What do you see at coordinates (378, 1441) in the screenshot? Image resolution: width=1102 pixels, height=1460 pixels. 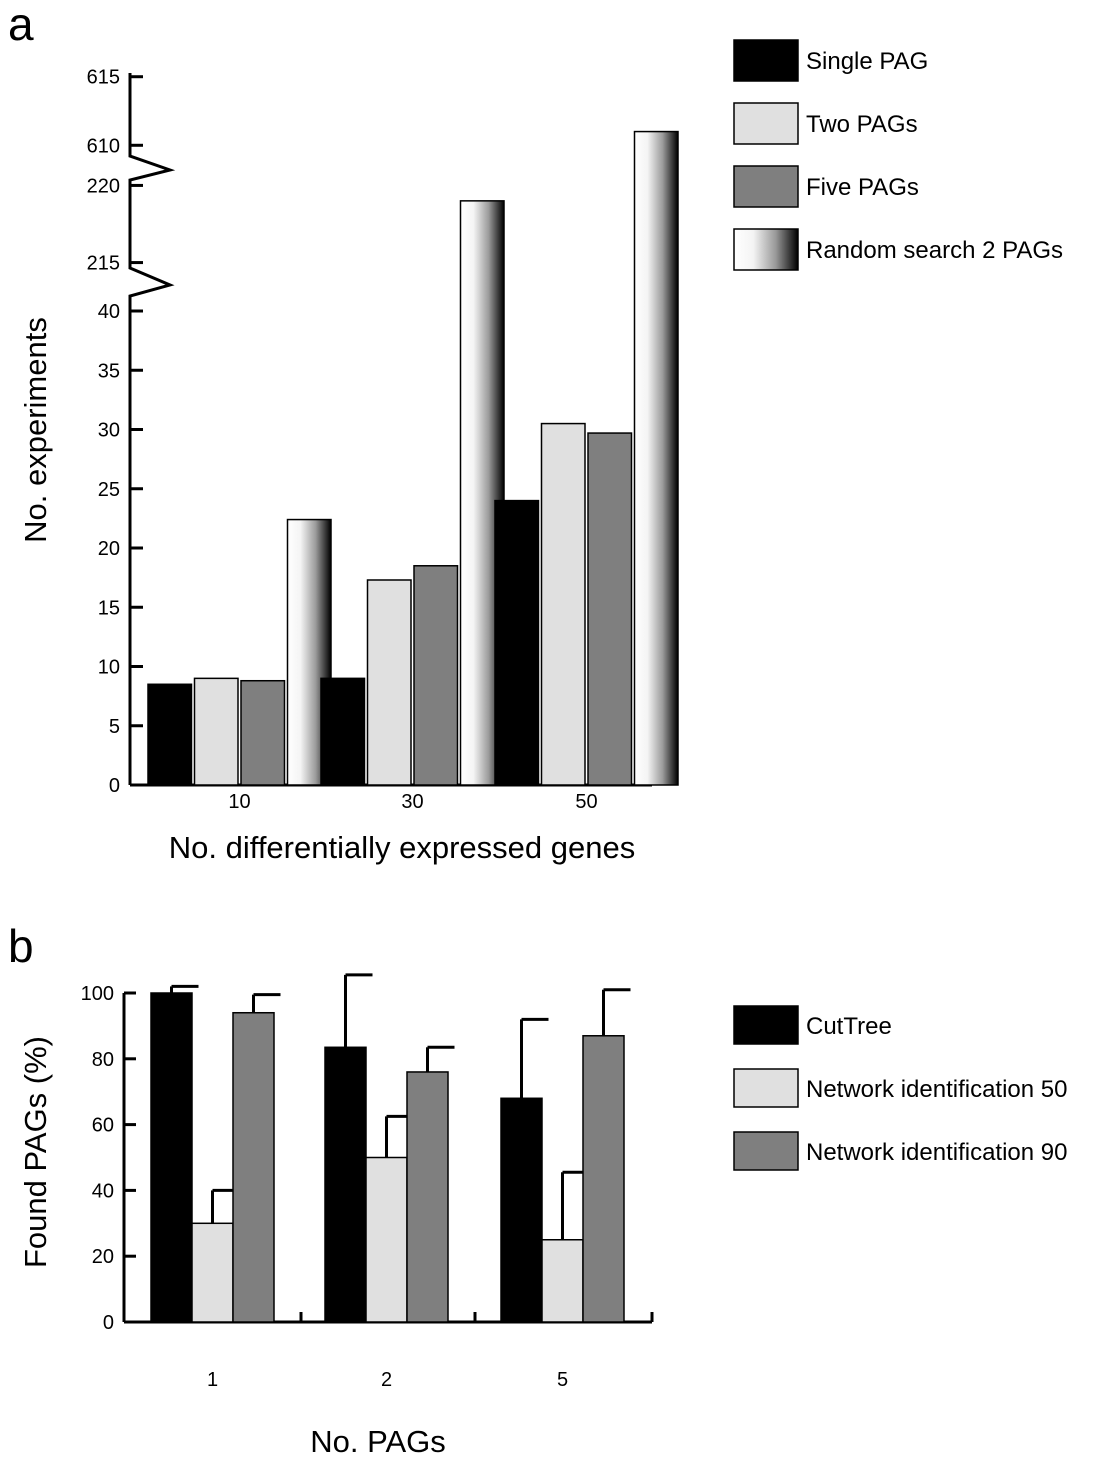 I see `panel-b-x-axis-title: No. PAGs` at bounding box center [378, 1441].